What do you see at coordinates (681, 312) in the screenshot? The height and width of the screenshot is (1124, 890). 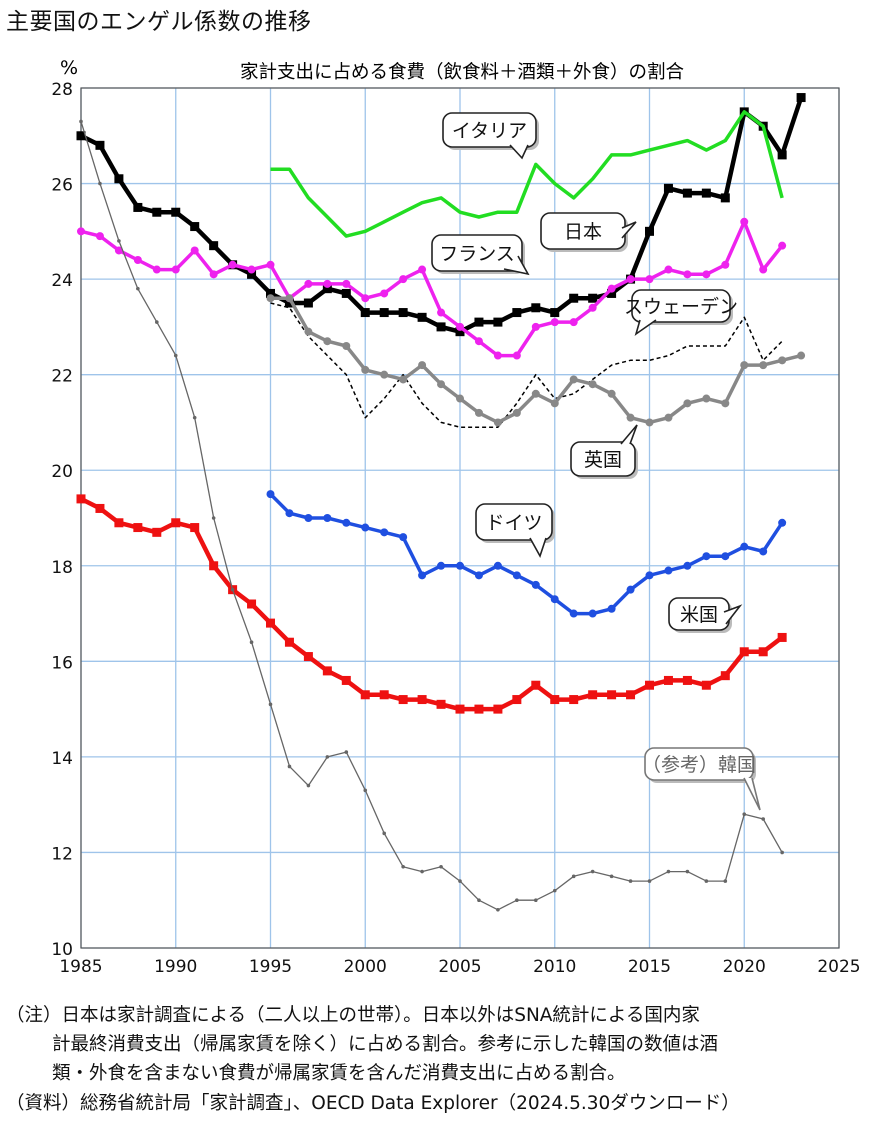 I see `callout-3: スウェーデン` at bounding box center [681, 312].